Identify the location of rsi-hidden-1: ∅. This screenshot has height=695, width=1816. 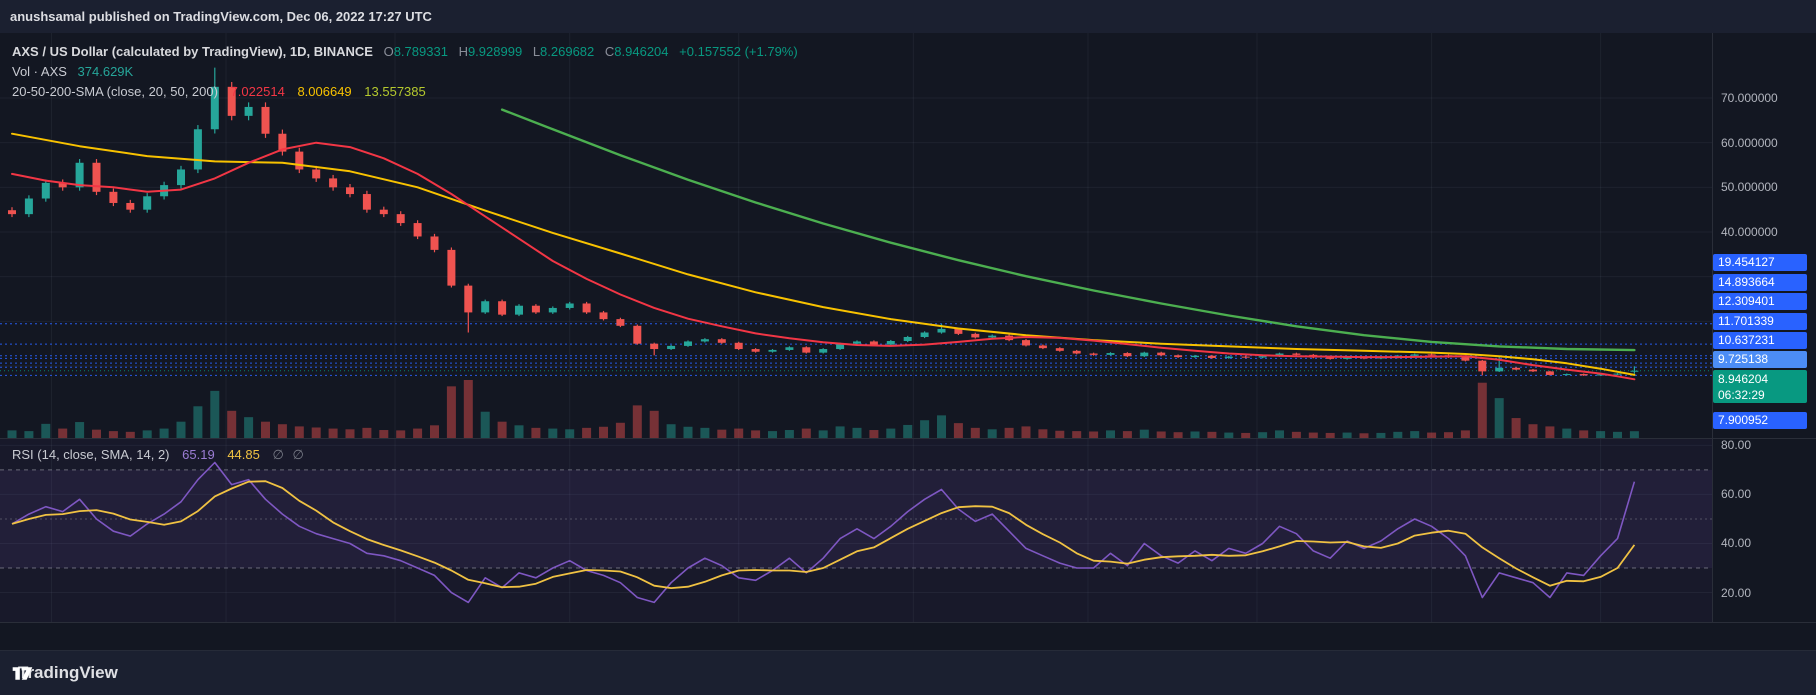
(278, 454).